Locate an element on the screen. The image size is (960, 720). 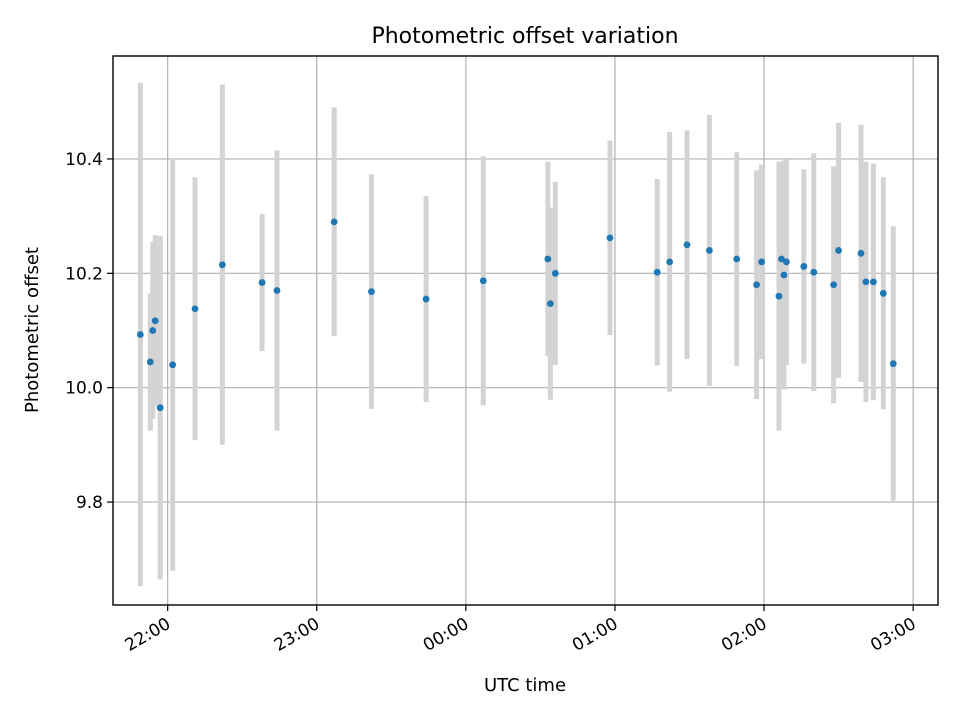
y-tick-label: 10.0 is located at coordinates (84, 389).